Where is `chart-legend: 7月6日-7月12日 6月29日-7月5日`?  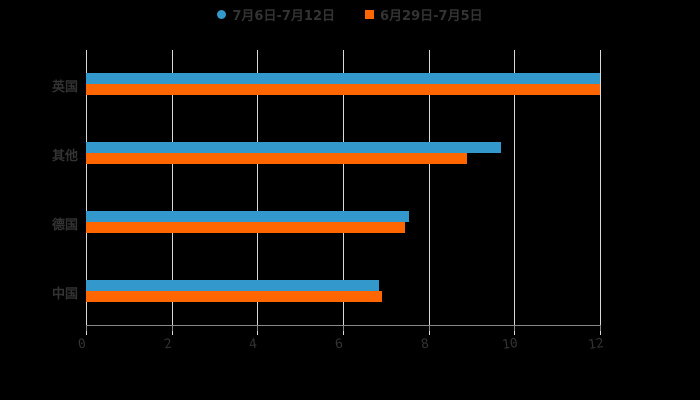
chart-legend: 7月6日-7月12日 6月29日-7月5日 is located at coordinates (350, 14).